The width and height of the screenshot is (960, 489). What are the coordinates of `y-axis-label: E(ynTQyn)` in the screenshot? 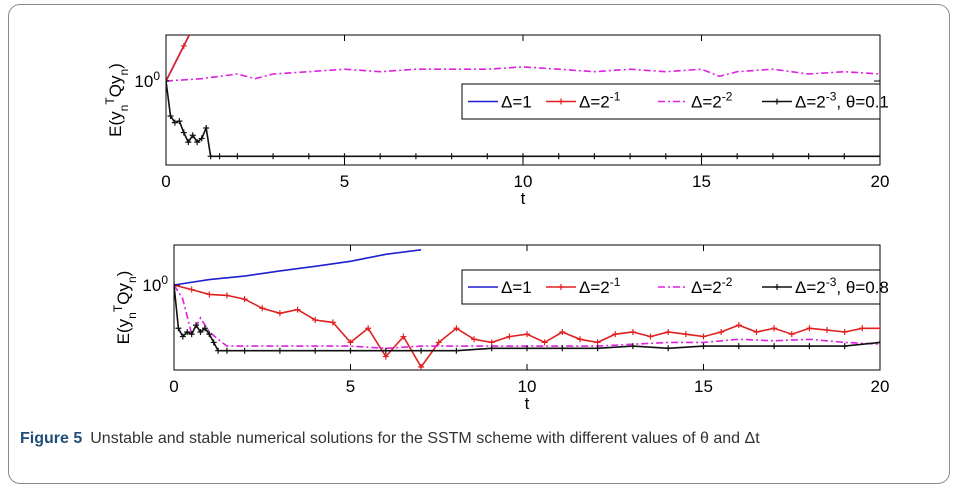 It's located at (125, 308).